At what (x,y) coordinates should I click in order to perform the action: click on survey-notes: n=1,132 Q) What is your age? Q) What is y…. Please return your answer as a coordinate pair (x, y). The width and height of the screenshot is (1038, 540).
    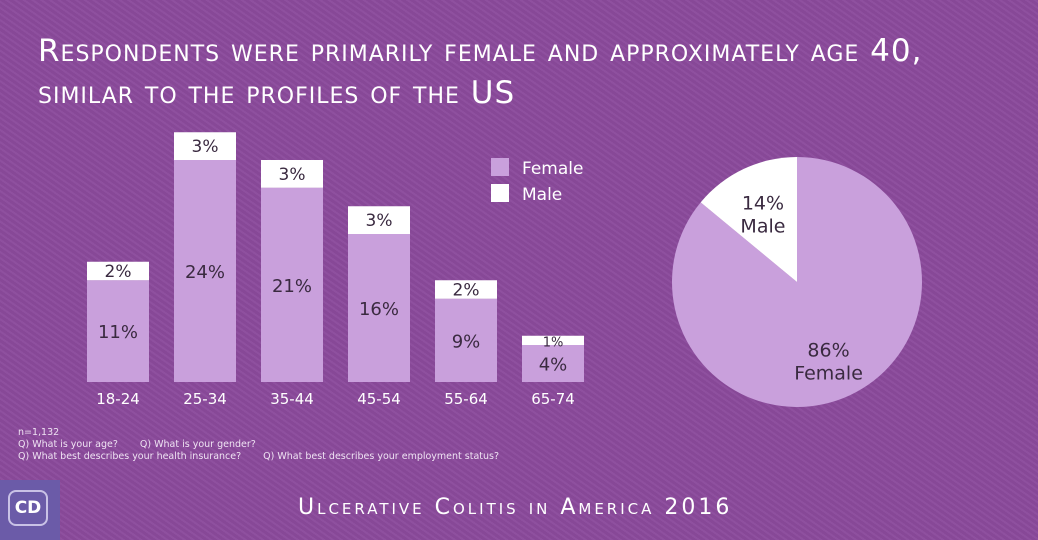
    Looking at the image, I should click on (269, 445).